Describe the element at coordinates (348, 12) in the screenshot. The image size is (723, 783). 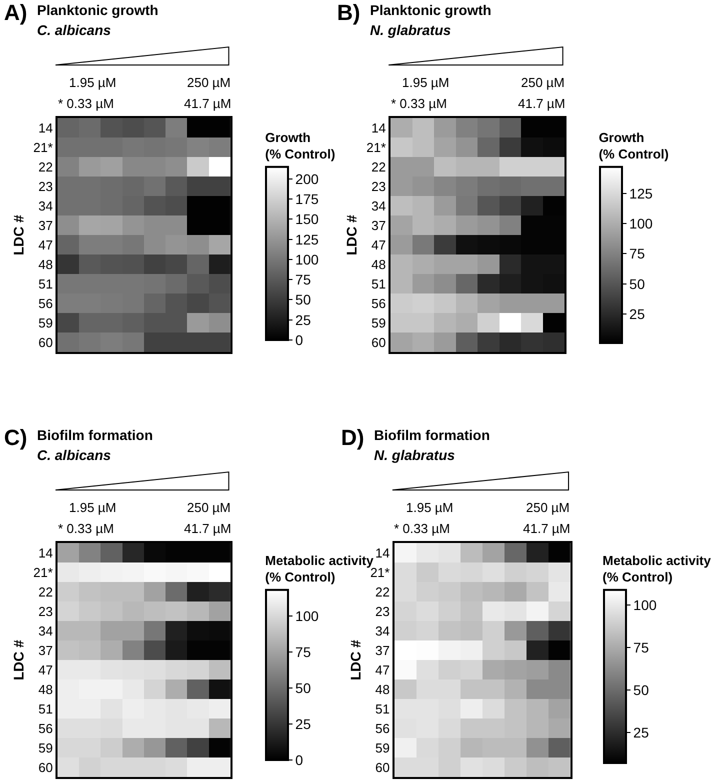
I see `text: B)` at that location.